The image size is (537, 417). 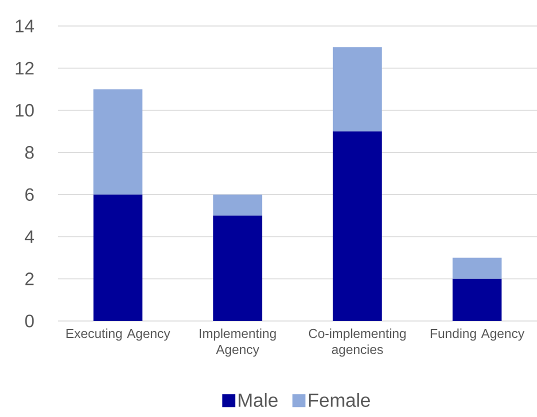 I want to click on y-tick-label: 8, so click(x=29, y=152).